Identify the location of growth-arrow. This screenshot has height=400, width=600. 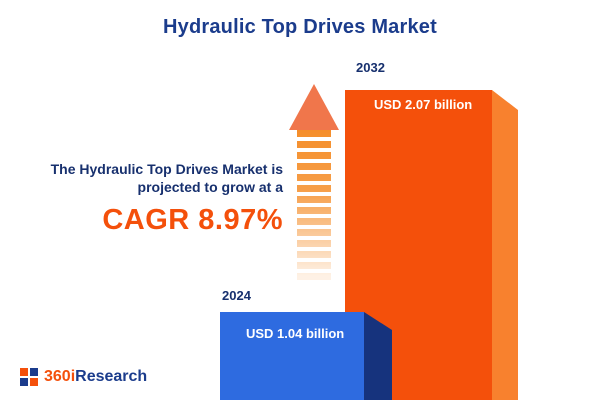
(314, 184).